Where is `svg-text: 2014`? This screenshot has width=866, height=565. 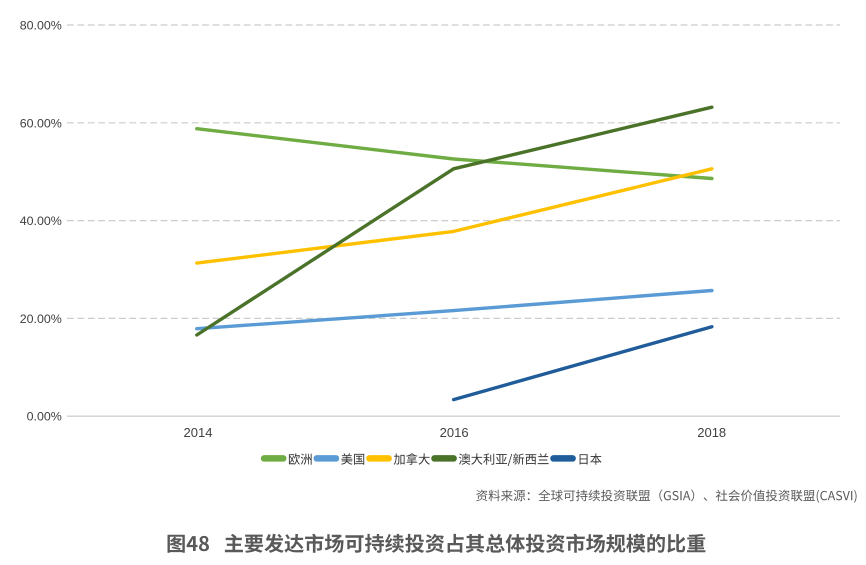 svg-text: 2014 is located at coordinates (198, 432).